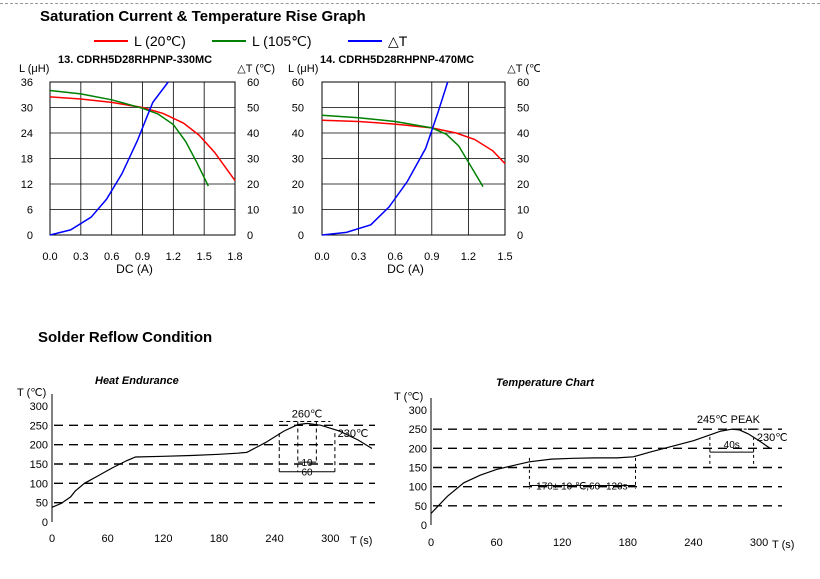 This screenshot has height=579, width=820. What do you see at coordinates (27, 83) in the screenshot?
I see `y-tick-label: 36` at bounding box center [27, 83].